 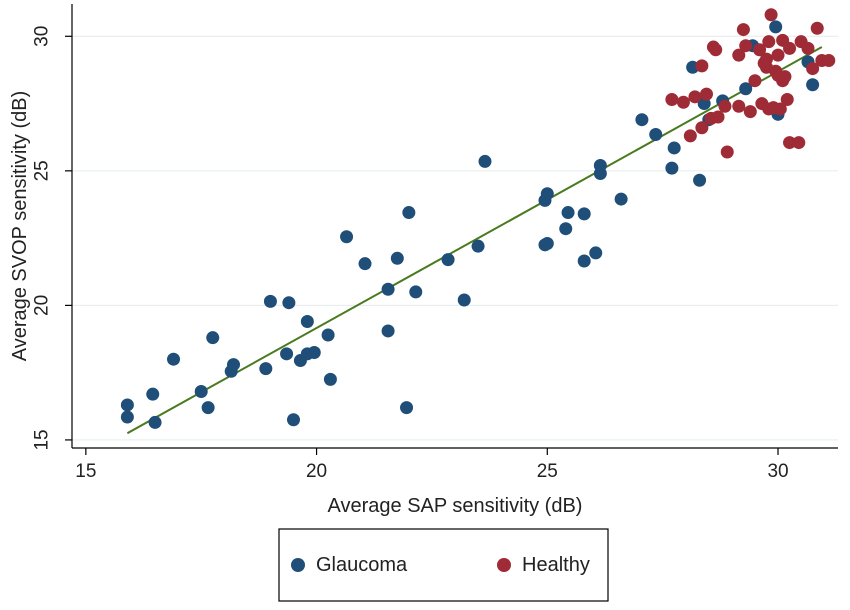 What do you see at coordinates (556, 565) in the screenshot?
I see `legend-label-healthy: Healthy` at bounding box center [556, 565].